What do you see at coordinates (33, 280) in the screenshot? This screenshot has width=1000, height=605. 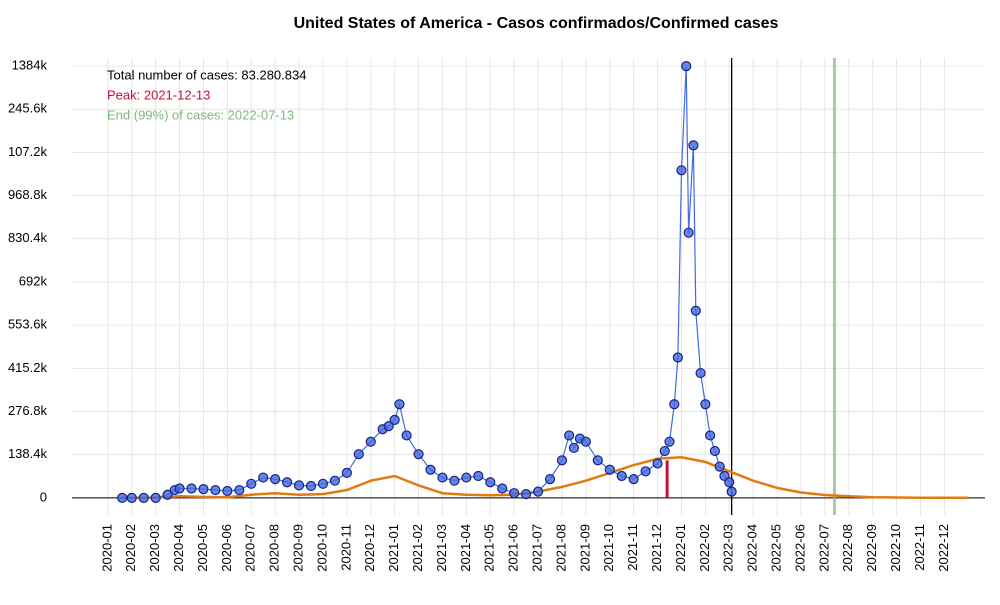 I see `y-tick-label: 692k` at bounding box center [33, 280].